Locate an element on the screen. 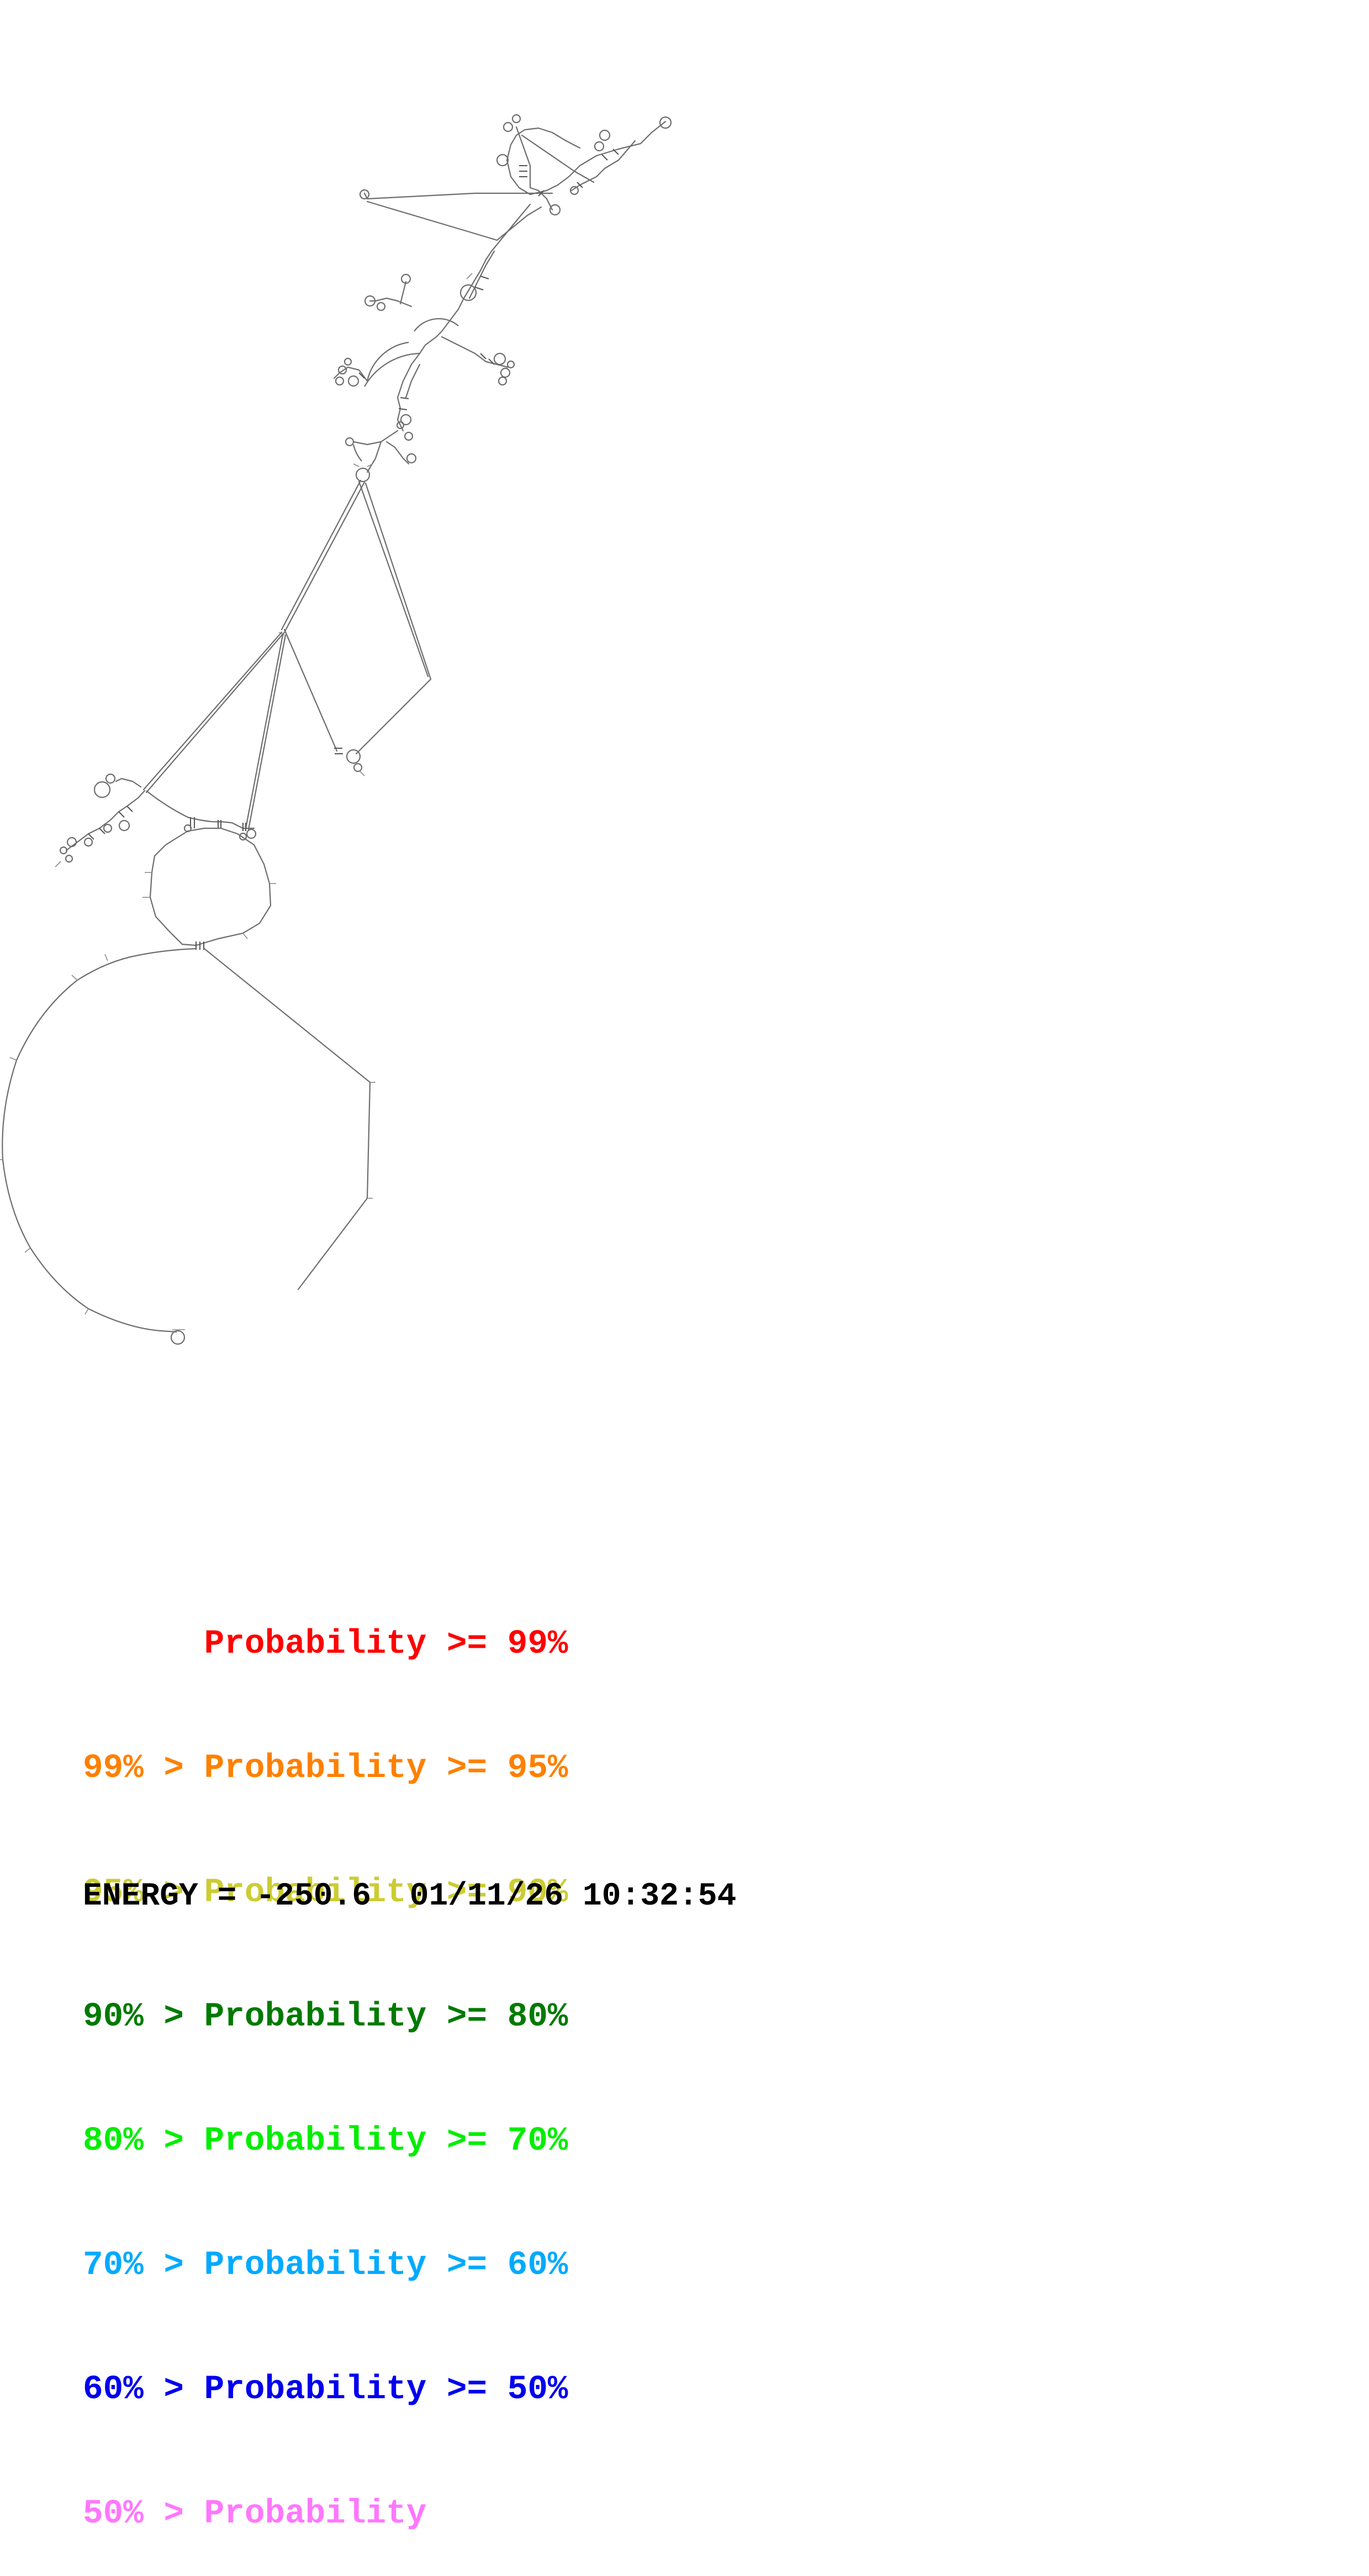 This screenshot has width=1369, height=2576. energy-timestamp-line: ENERGY = -250.6 01/11/26 10:32:54 is located at coordinates (410, 1896).